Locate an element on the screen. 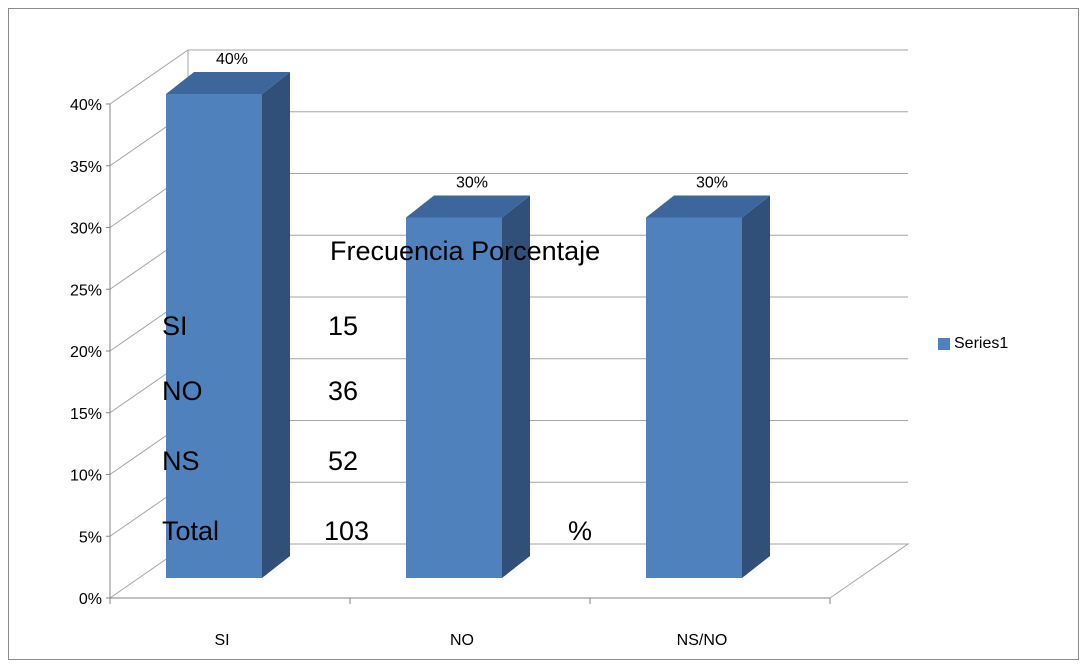 This screenshot has width=1088, height=664. bar-top-SI is located at coordinates (228, 83).